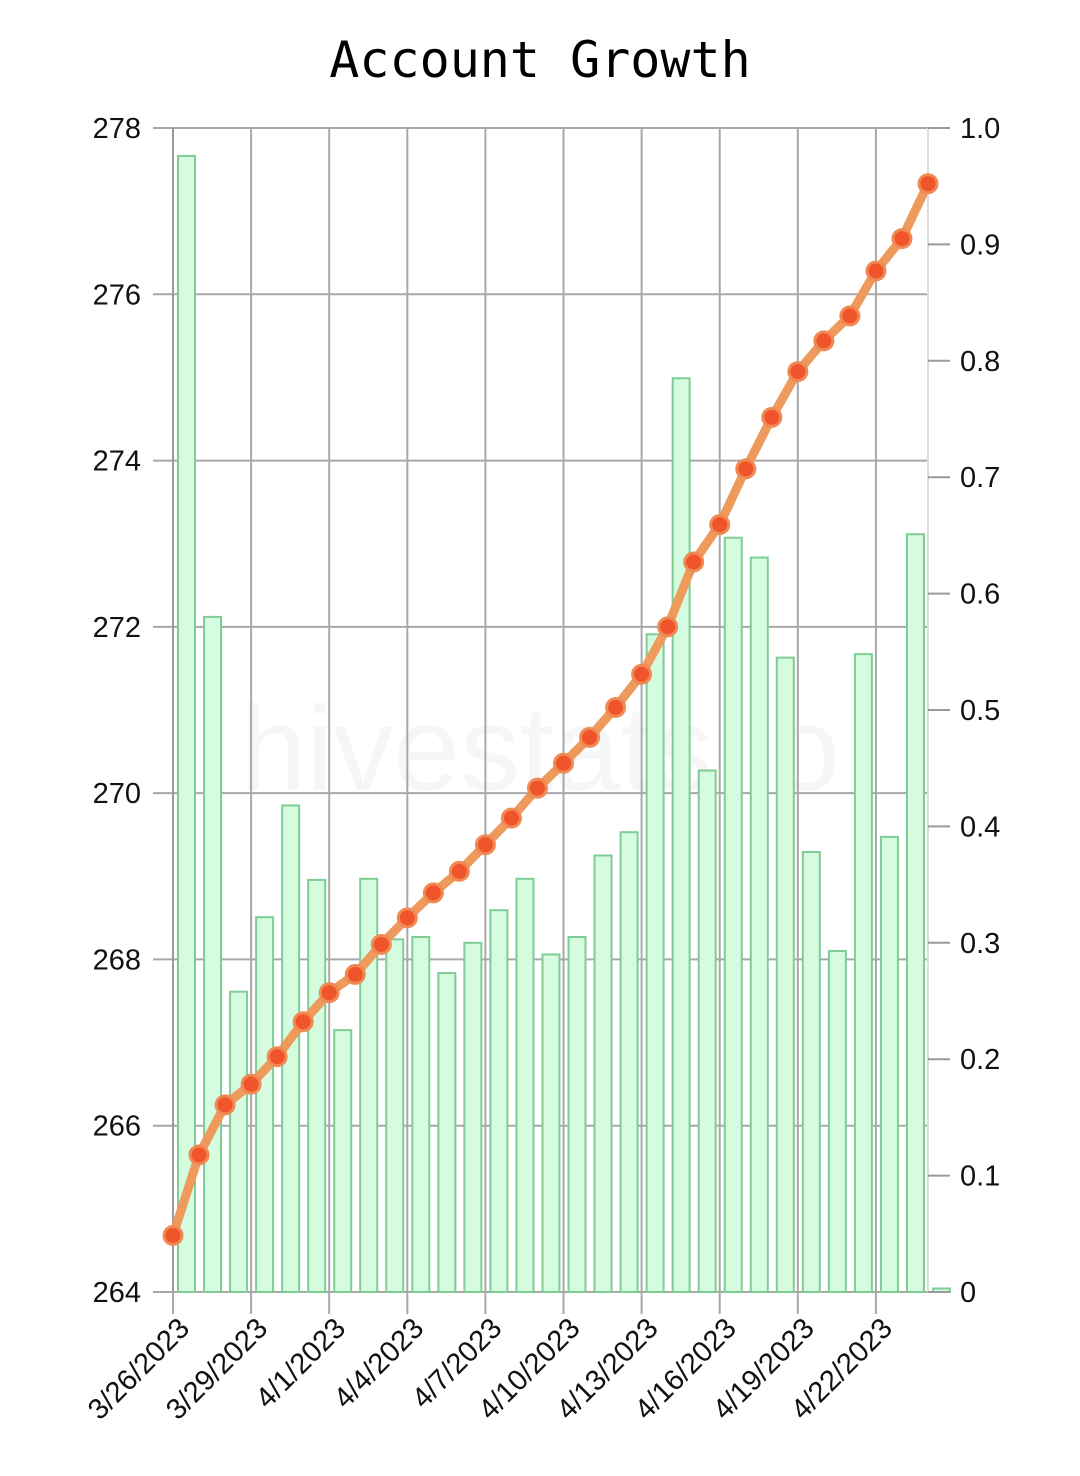 The width and height of the screenshot is (1080, 1476). What do you see at coordinates (980, 1177) in the screenshot?
I see `y-right-tick-label: 0.1` at bounding box center [980, 1177].